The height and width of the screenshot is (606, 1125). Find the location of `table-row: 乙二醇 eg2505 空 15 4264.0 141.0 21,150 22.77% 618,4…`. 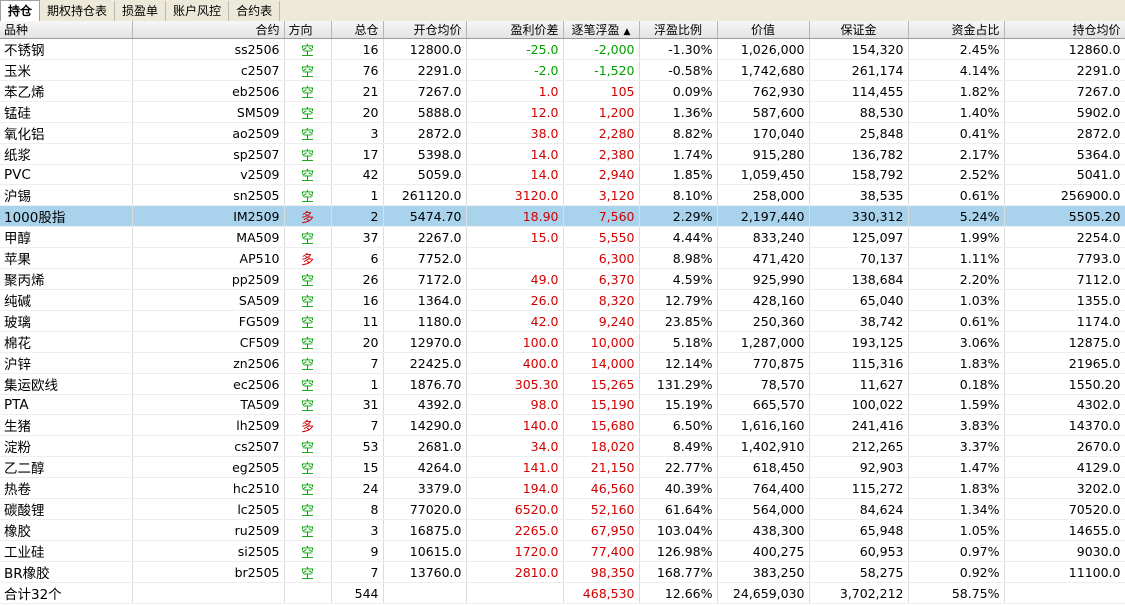

table-row: 乙二醇 eg2505 空 15 4264.0 141.0 21,150 22.77% 618,4… is located at coordinates (562, 467).